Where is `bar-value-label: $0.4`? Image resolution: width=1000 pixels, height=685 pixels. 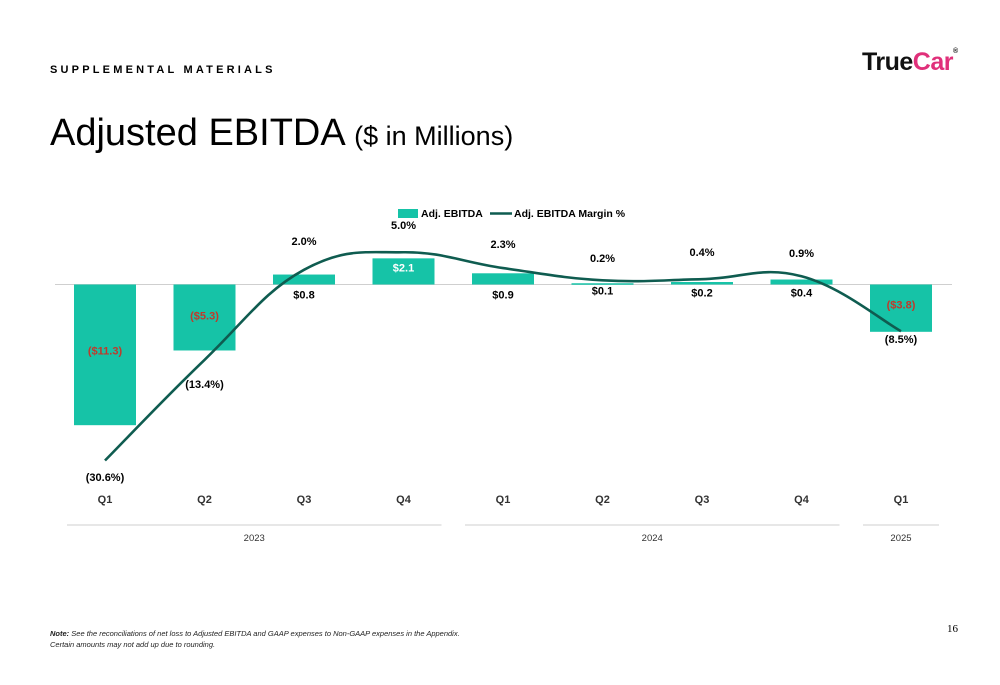
bar-value-label: $0.4 is located at coordinates (802, 294).